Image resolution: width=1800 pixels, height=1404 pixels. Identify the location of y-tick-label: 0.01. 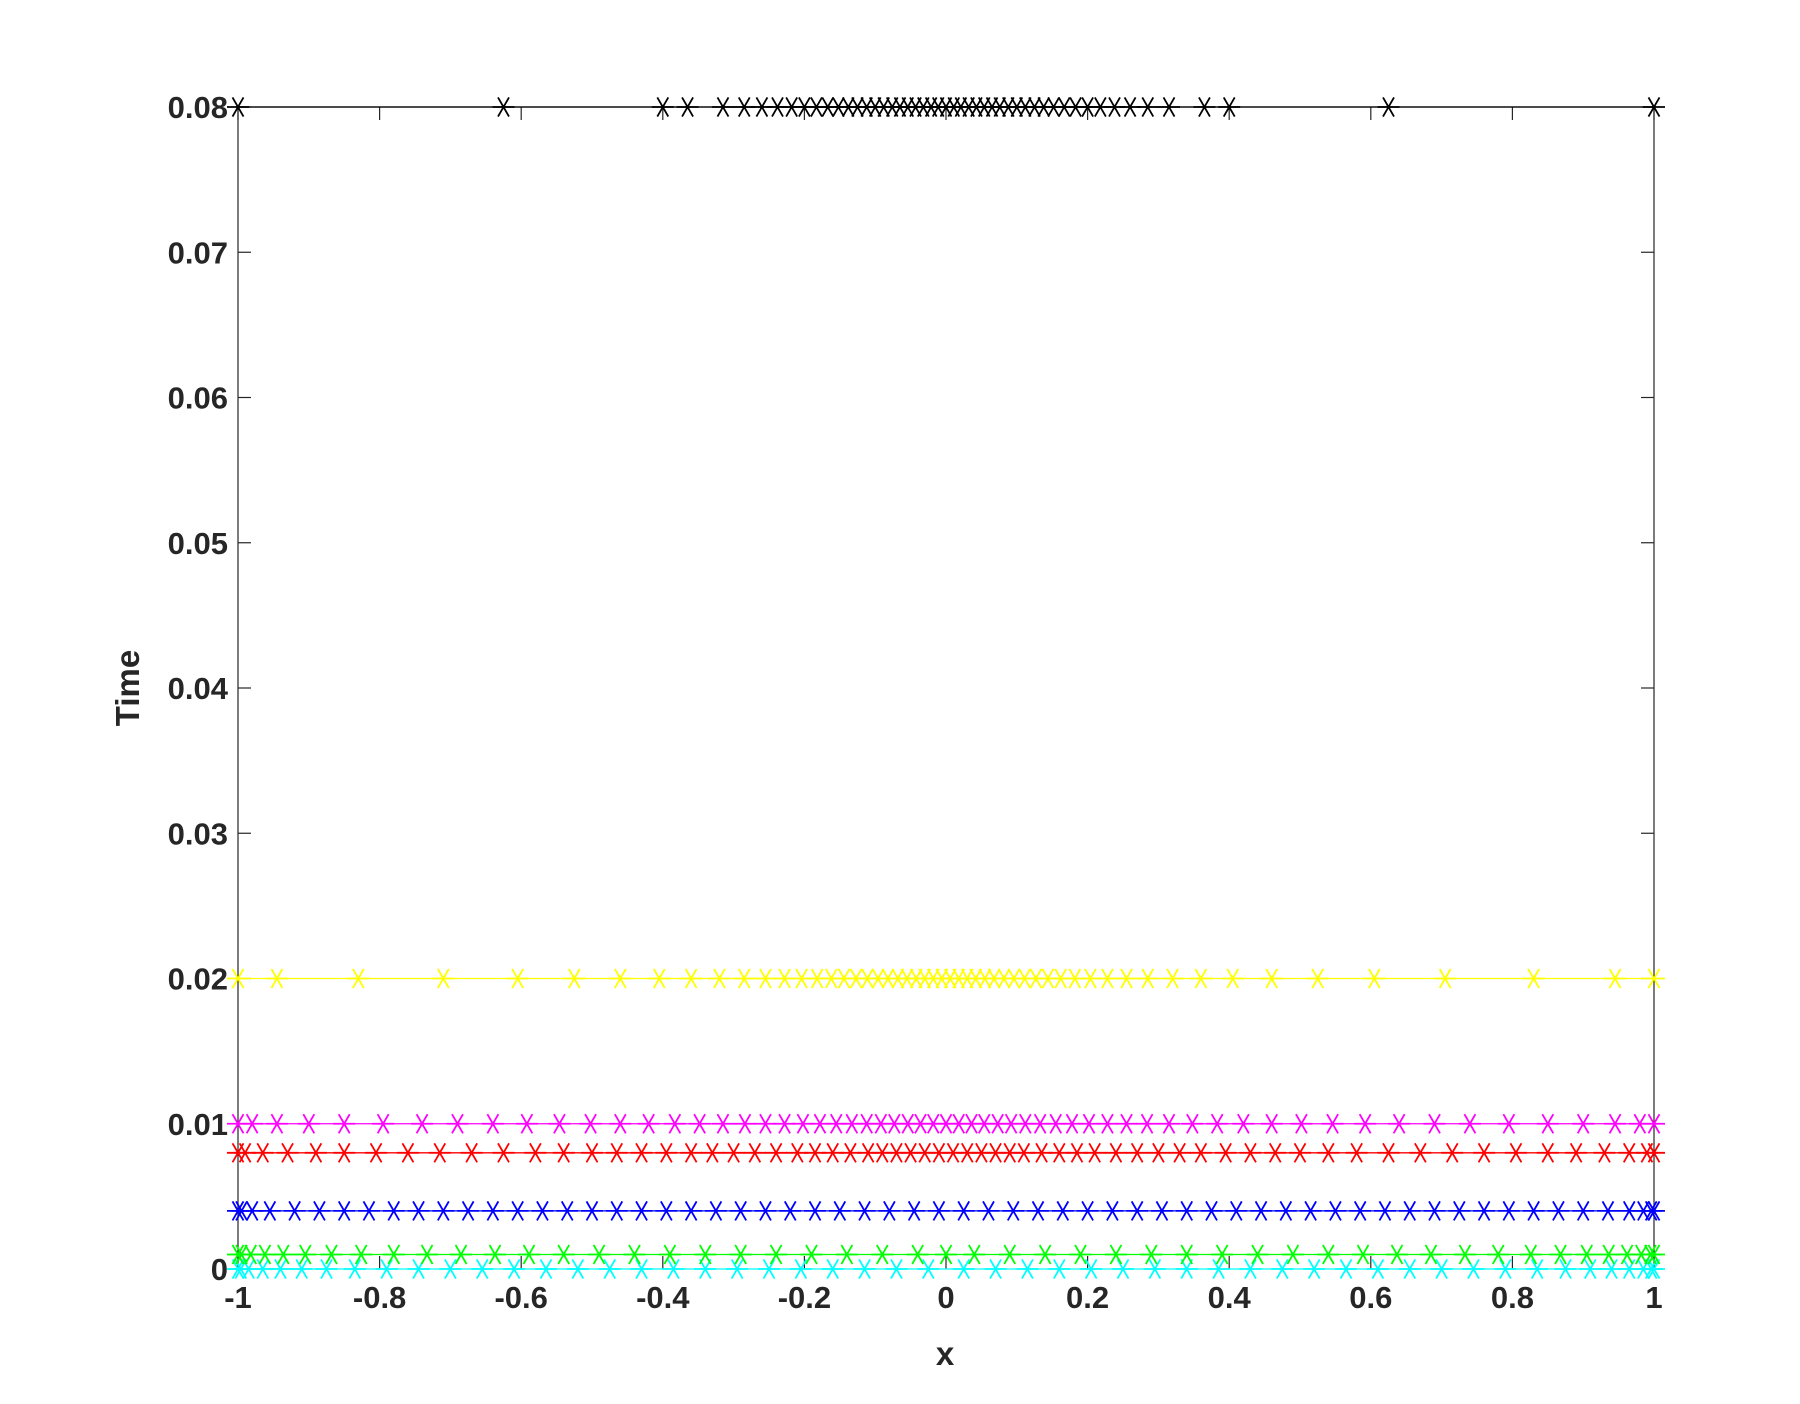
(198, 1124).